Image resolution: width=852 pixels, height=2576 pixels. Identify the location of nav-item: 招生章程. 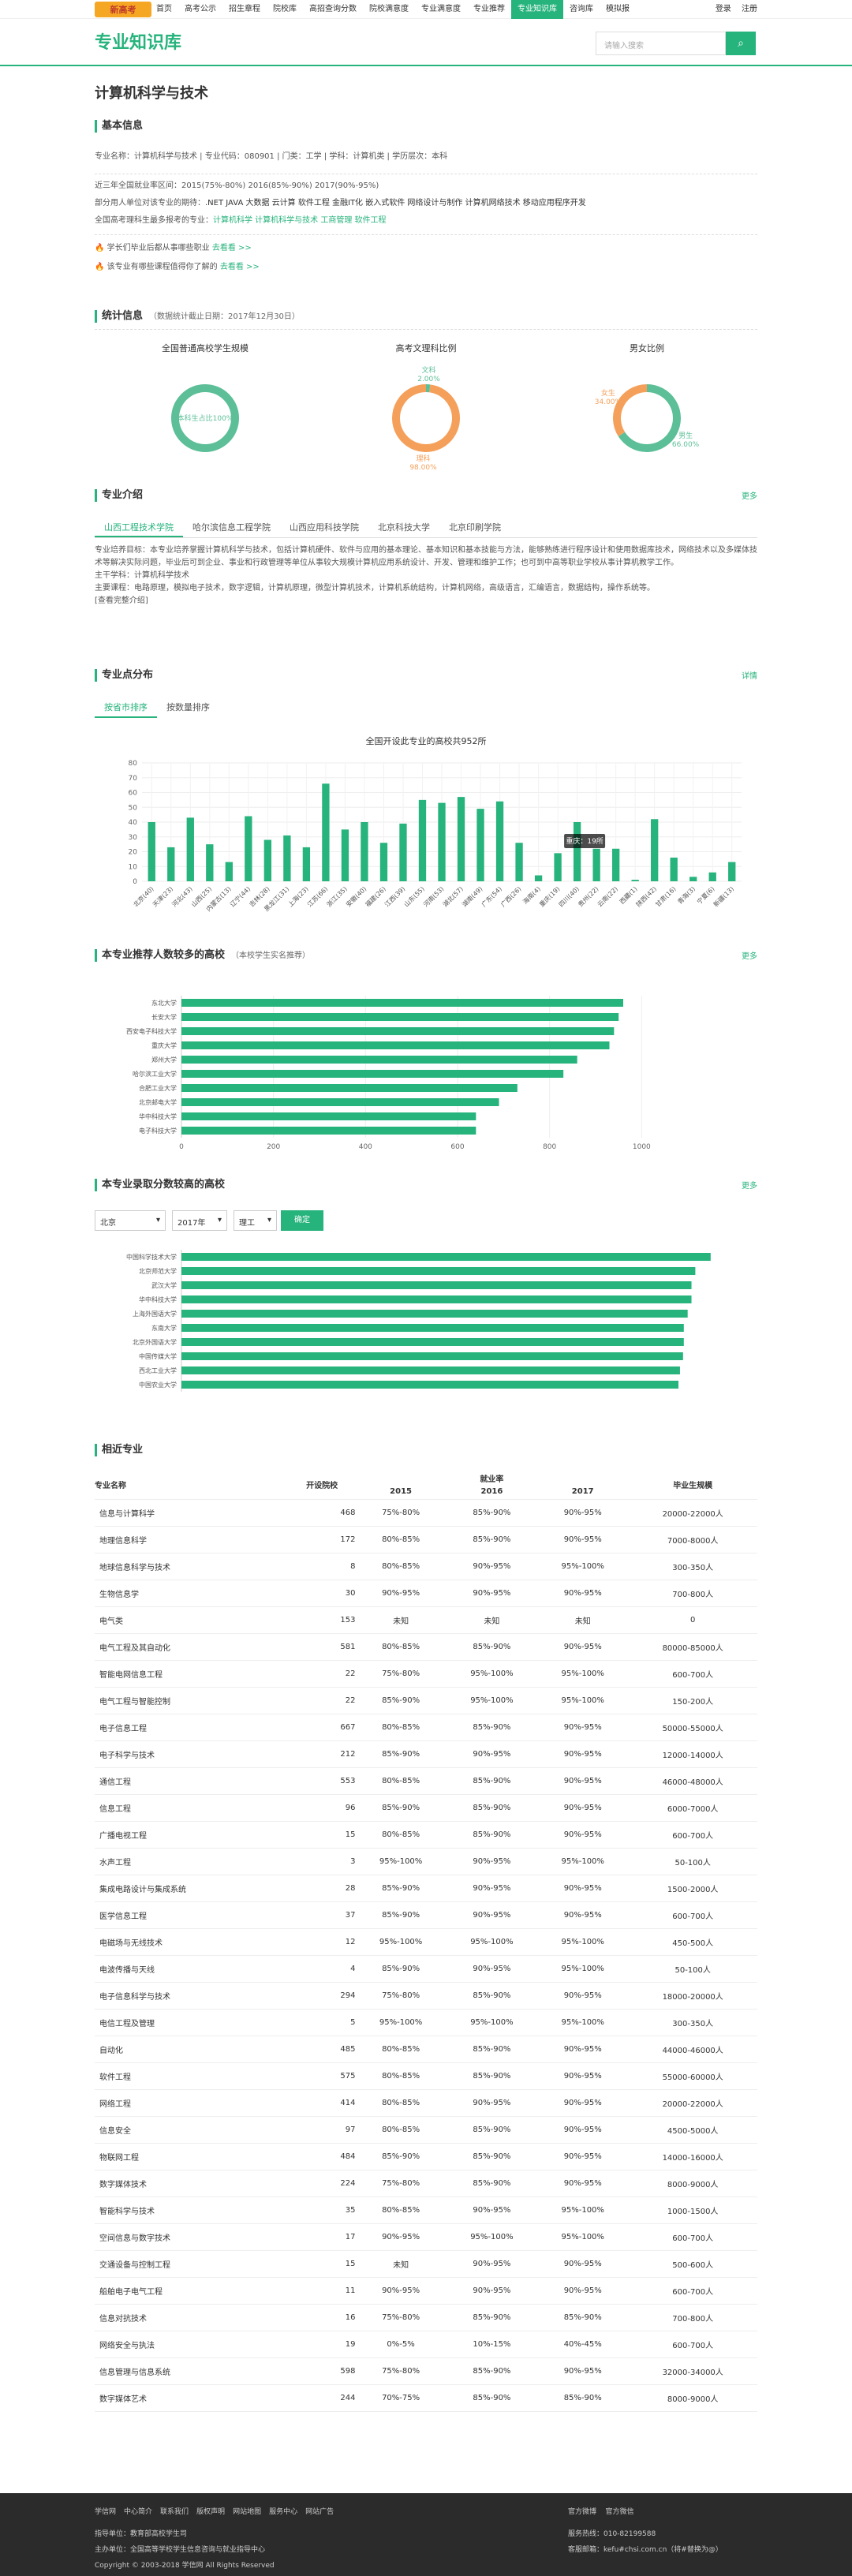
(244, 9).